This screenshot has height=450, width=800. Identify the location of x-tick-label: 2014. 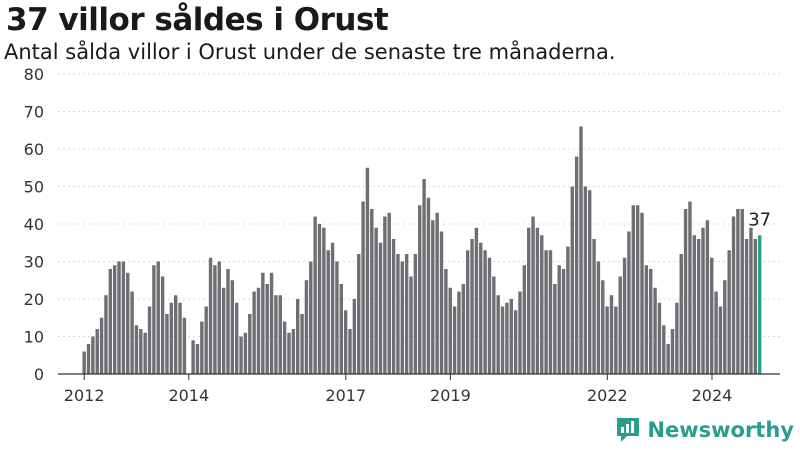
(188, 395).